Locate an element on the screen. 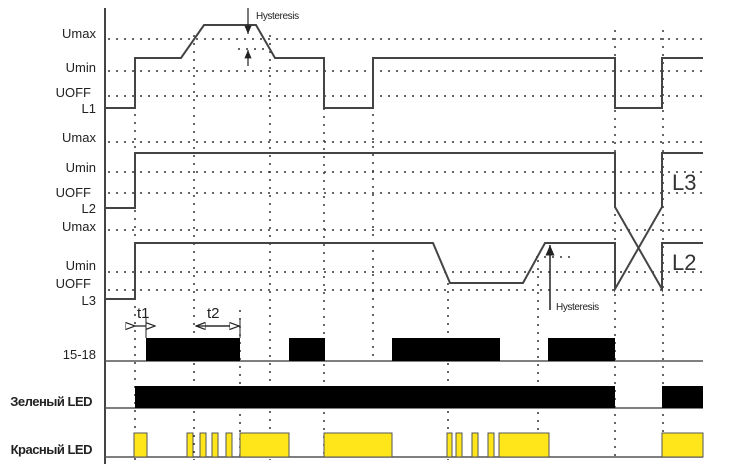  red-led-label: Красный LED is located at coordinates (52, 449).